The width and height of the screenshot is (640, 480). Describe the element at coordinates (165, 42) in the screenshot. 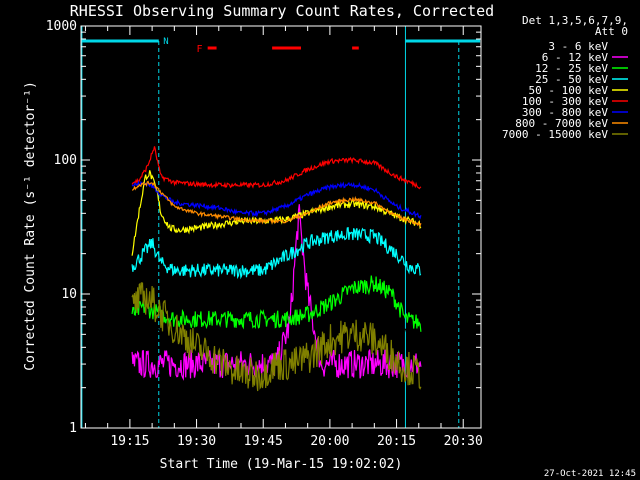

I see `night-label: N` at that location.